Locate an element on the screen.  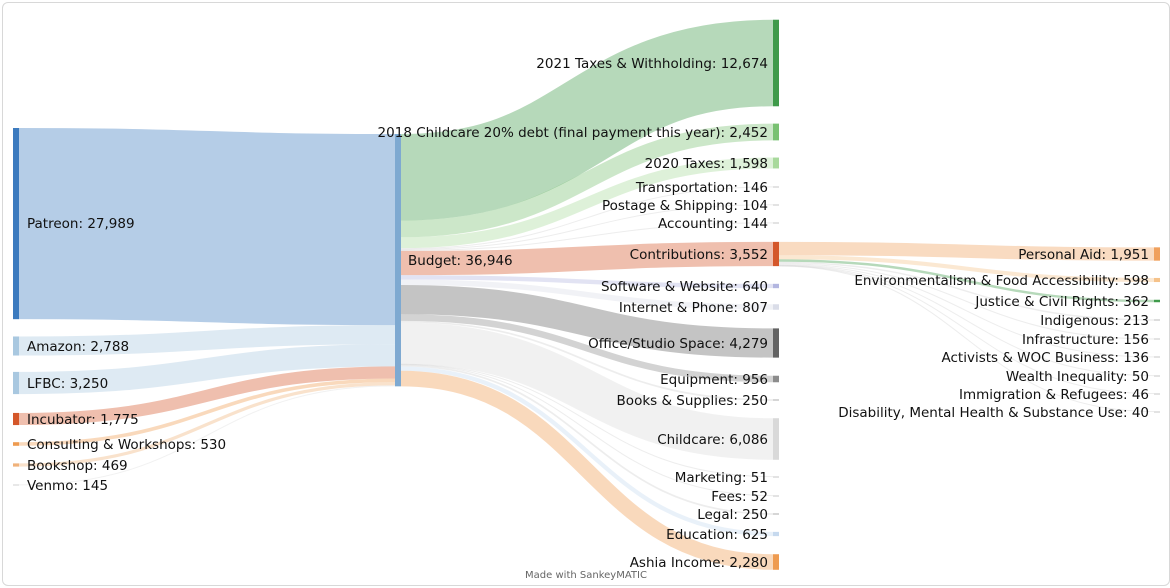
node-budget is located at coordinates (398, 260).